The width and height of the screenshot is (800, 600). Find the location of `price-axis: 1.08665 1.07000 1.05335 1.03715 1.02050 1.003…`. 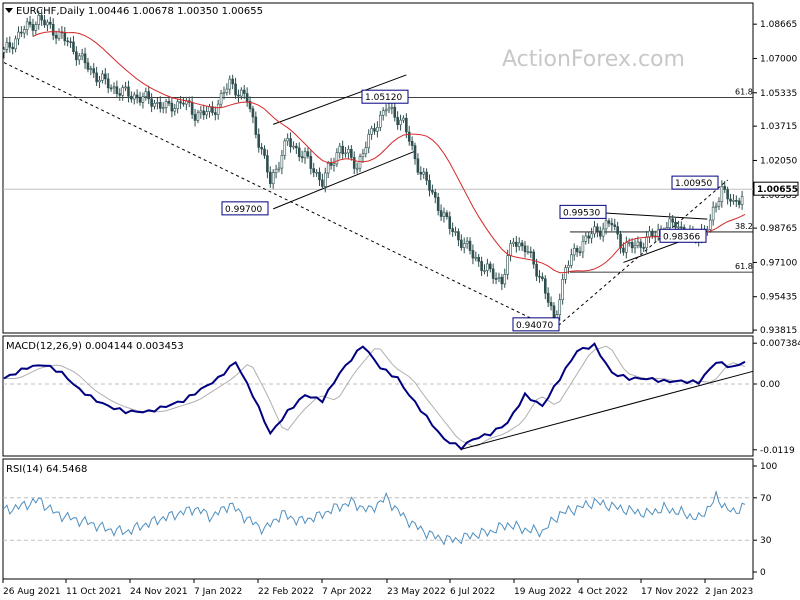

price-axis: 1.08665 1.07000 1.05335 1.03715 1.02050 1.003… is located at coordinates (776, 178).